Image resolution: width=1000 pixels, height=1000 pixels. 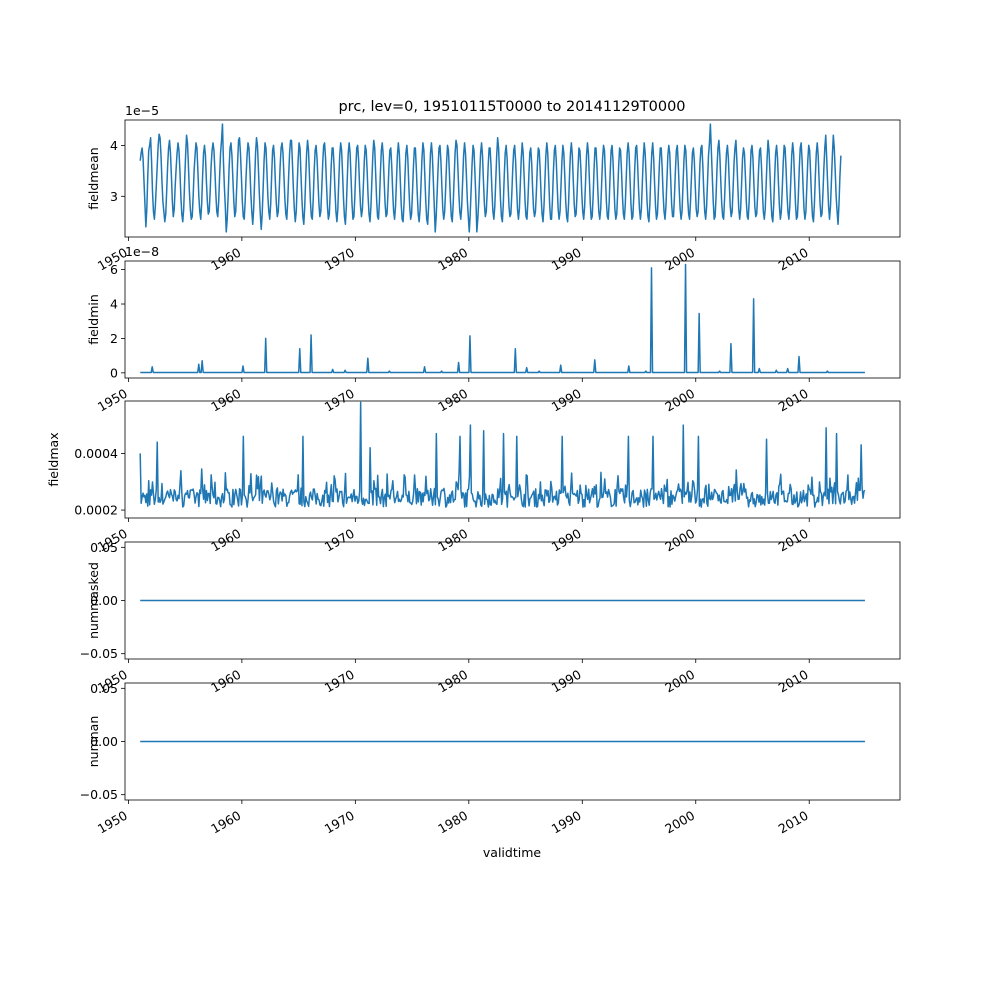 I want to click on fieldmin-ytick-label: 0, so click(x=114, y=372).